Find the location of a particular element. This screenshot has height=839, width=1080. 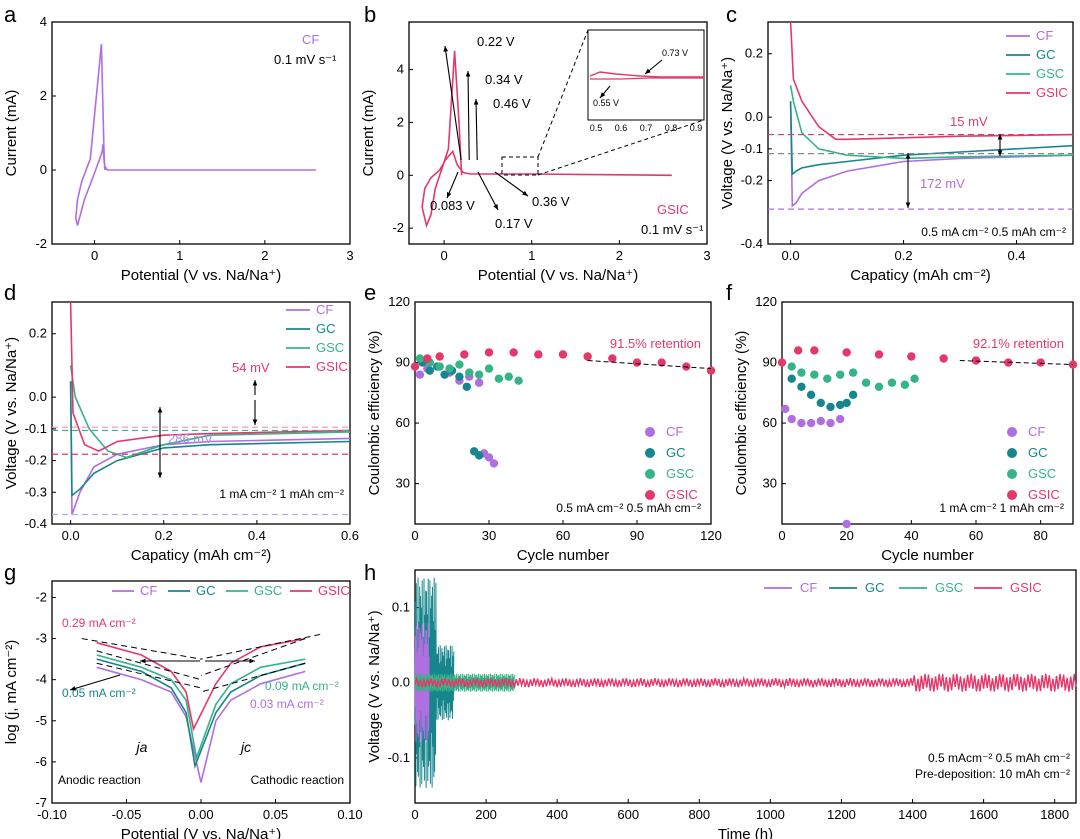

arrow-54mv-head is located at coordinates (255, 383).